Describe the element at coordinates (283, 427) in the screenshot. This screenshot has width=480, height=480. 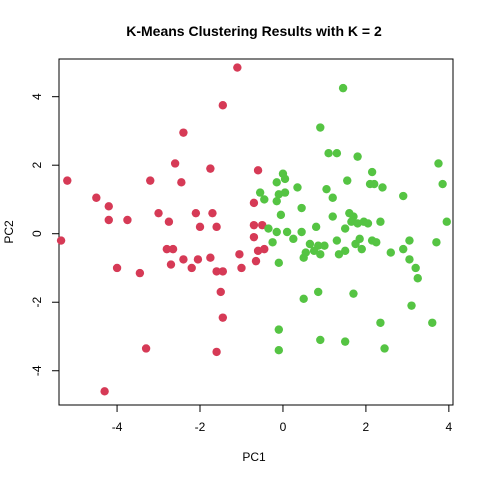
I see `x-tick-label: 0` at that location.